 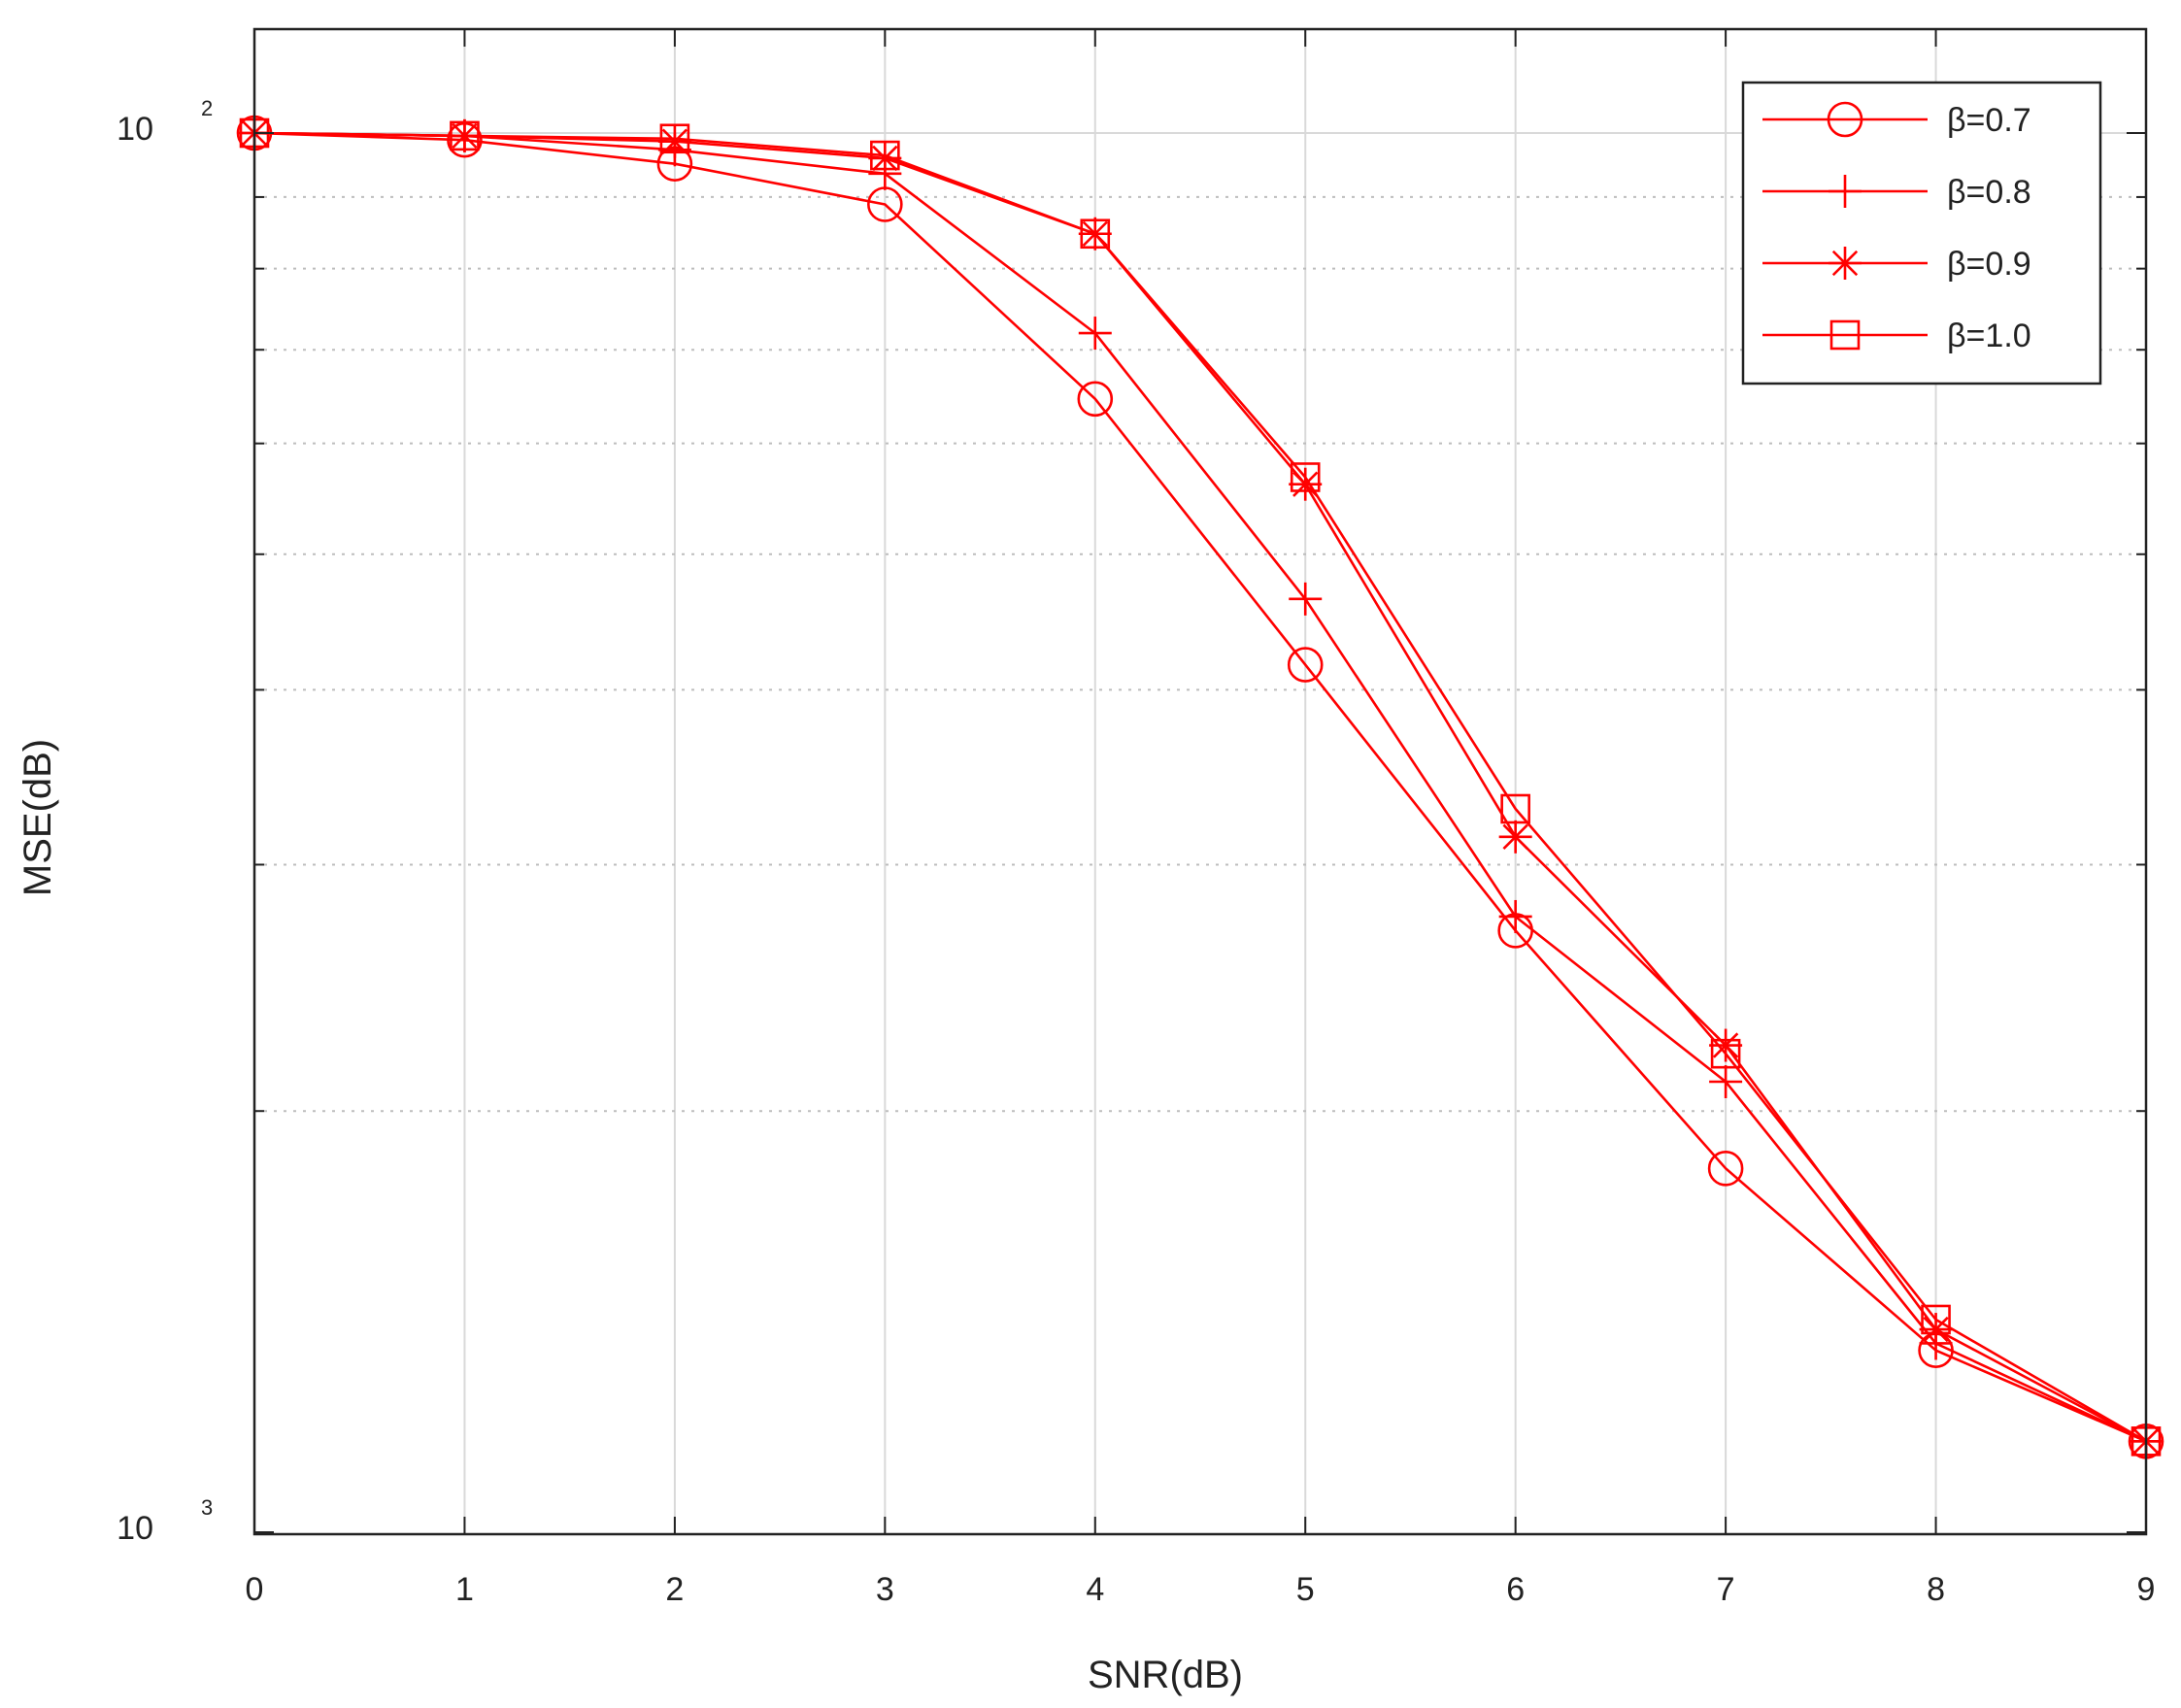 What do you see at coordinates (1516, 1589) in the screenshot?
I see `x-tick-label: 6` at bounding box center [1516, 1589].